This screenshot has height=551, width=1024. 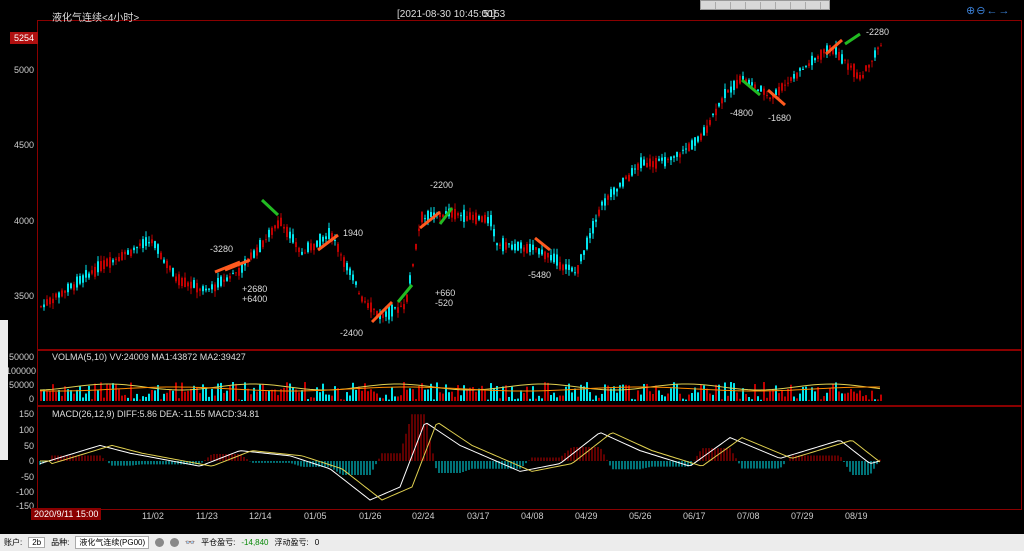 I want to click on trade-annotation: +660, so click(x=445, y=293).